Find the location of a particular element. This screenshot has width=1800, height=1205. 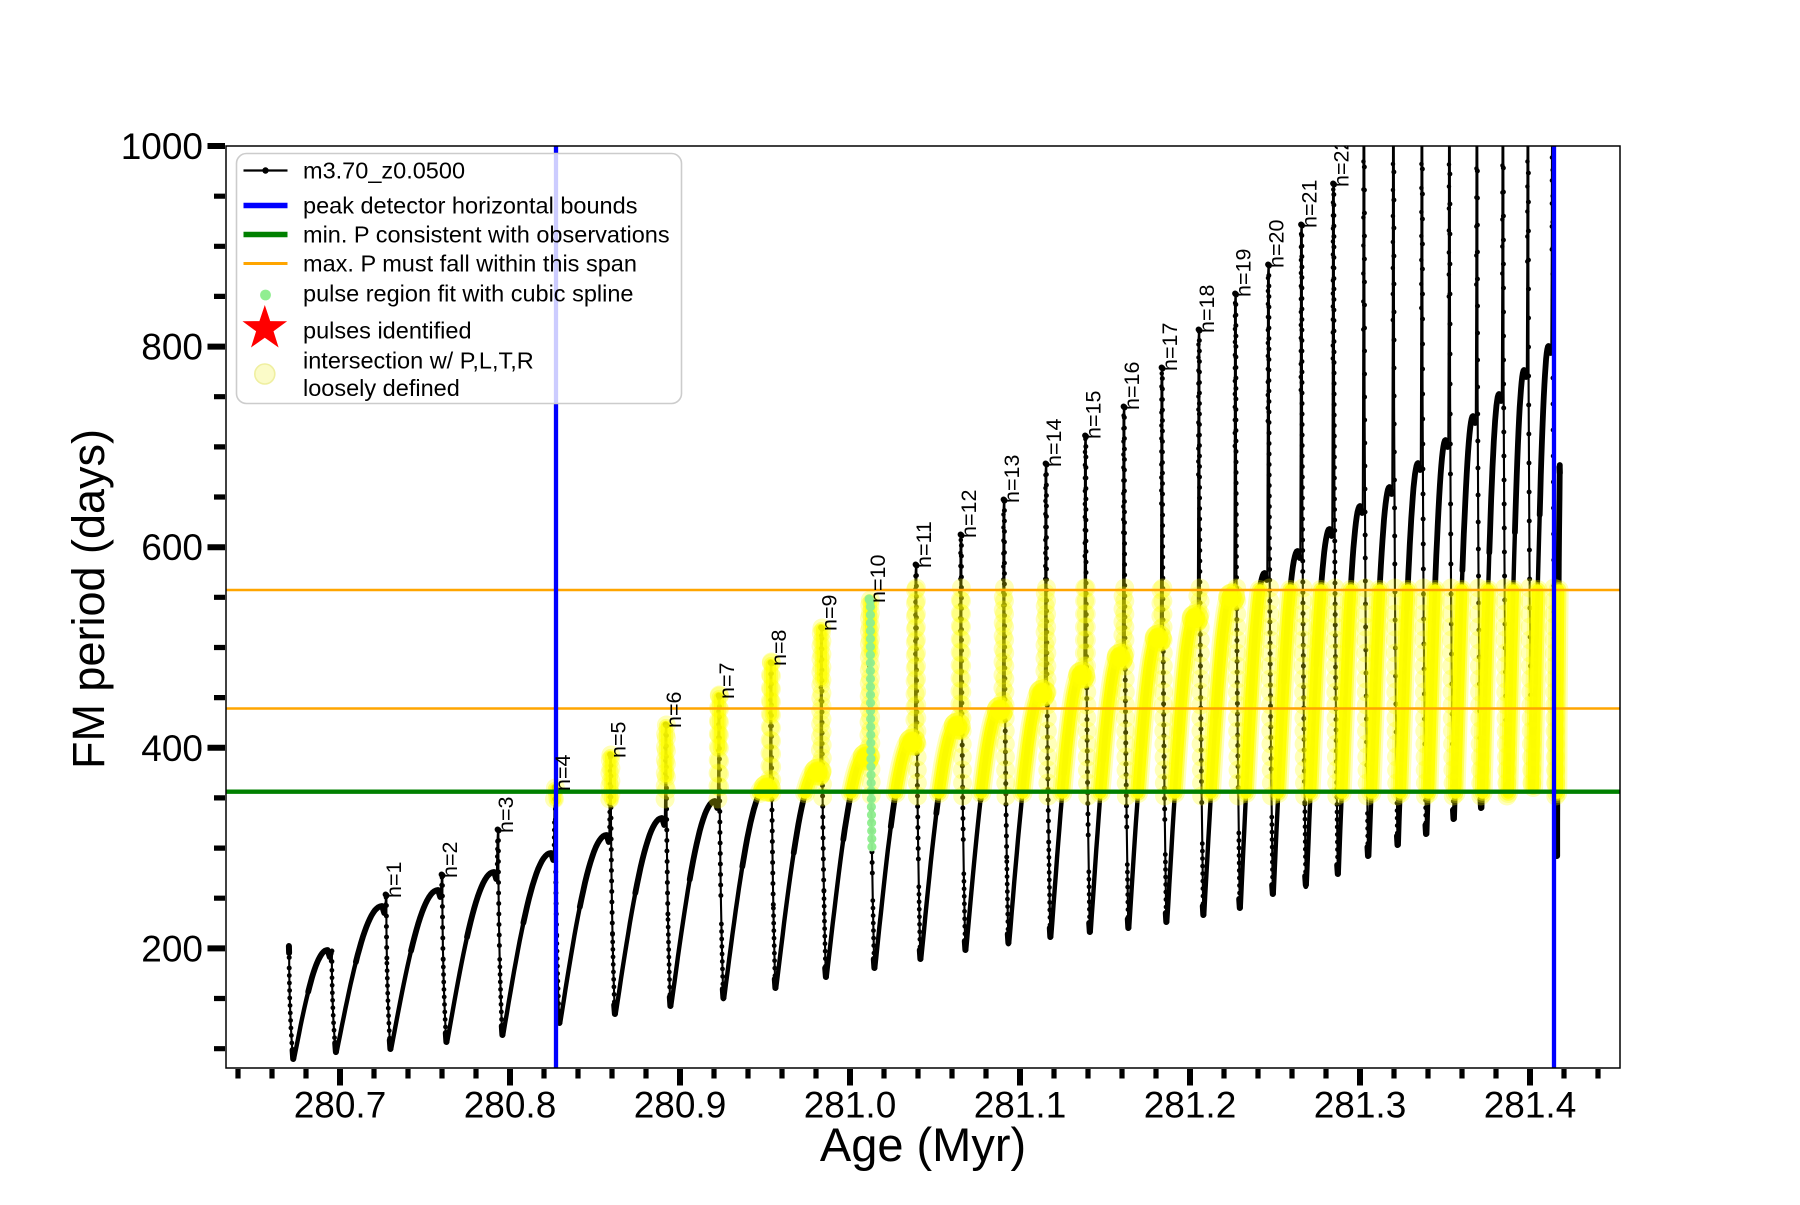

svg-text: n=5 is located at coordinates (619, 739).